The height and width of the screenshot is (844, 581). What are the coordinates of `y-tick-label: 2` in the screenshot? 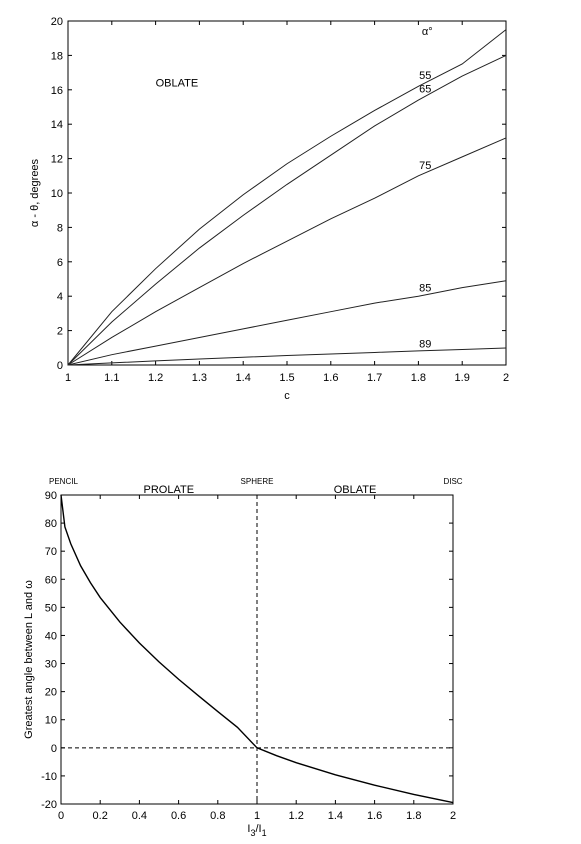 It's located at (60, 332).